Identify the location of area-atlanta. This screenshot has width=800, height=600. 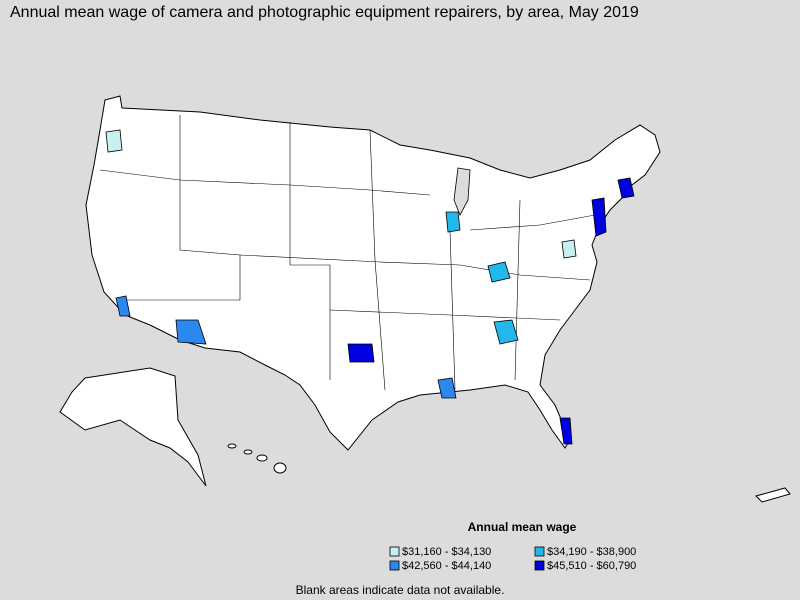
(506, 332).